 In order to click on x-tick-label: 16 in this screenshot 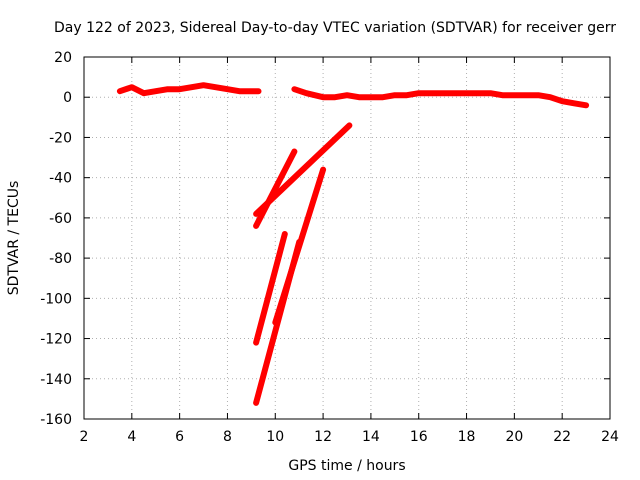, I will do `click(419, 437)`.